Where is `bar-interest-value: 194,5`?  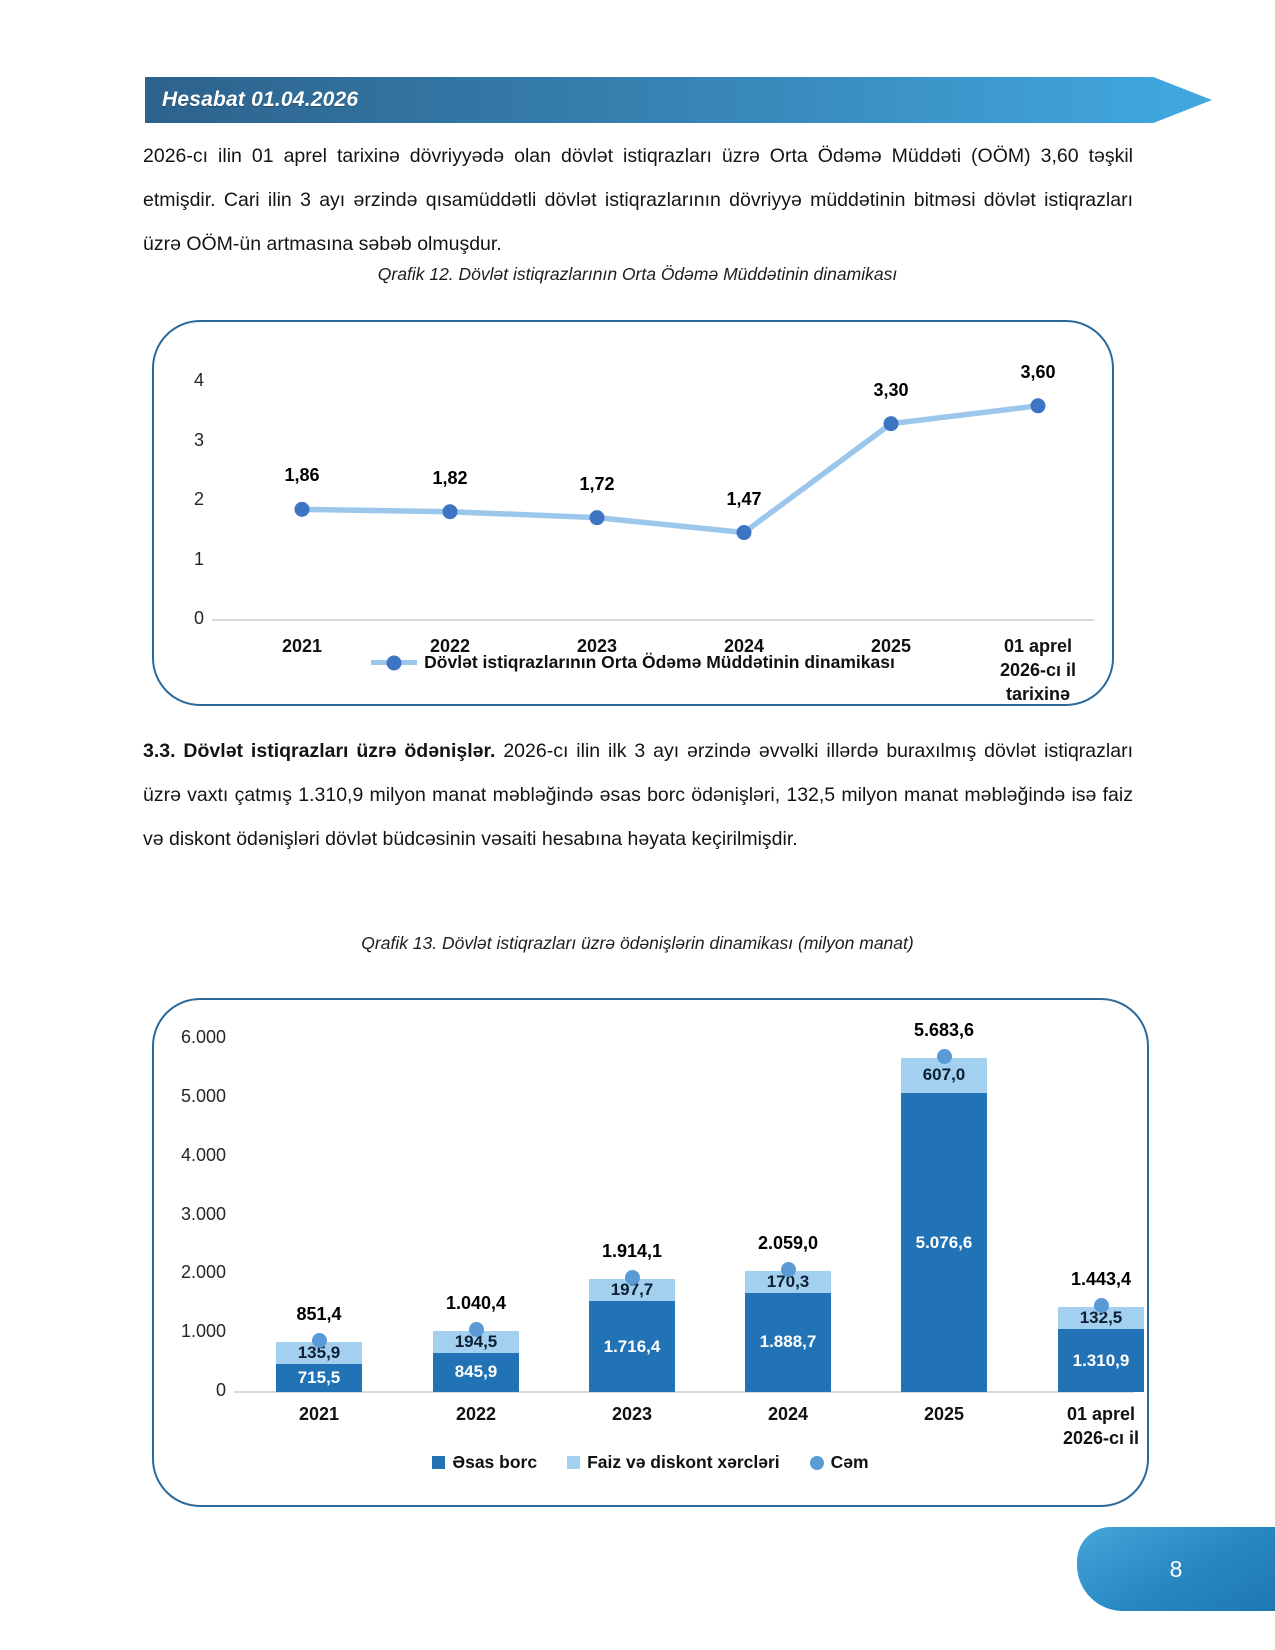 bar-interest-value: 194,5 is located at coordinates (476, 1341).